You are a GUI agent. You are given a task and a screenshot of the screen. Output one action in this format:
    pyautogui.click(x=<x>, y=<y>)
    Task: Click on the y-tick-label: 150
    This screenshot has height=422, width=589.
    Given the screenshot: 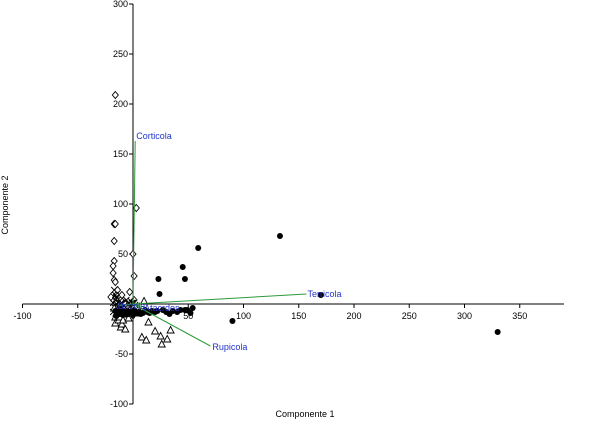 What is the action you would take?
    pyautogui.click(x=120, y=154)
    